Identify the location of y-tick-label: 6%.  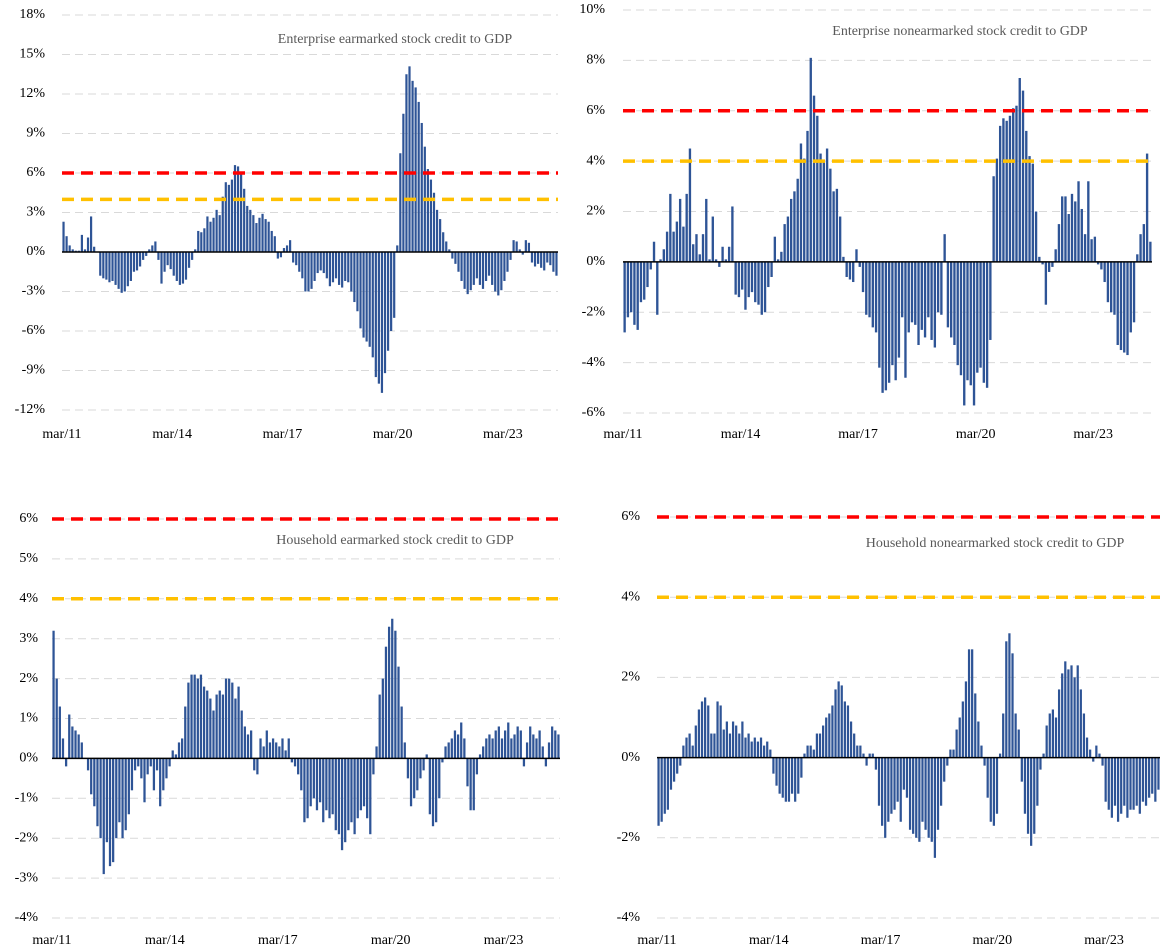
(28, 518).